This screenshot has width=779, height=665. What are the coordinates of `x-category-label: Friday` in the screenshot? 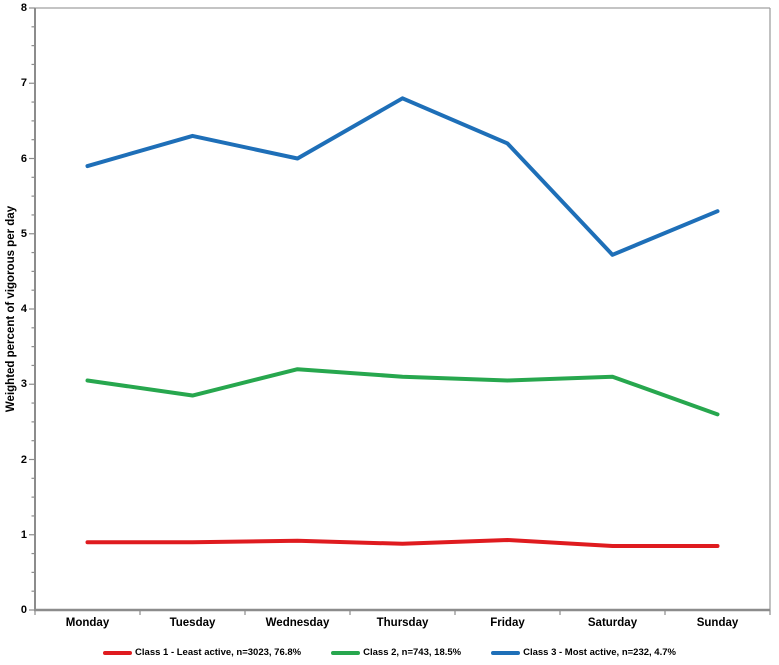 It's located at (507, 623).